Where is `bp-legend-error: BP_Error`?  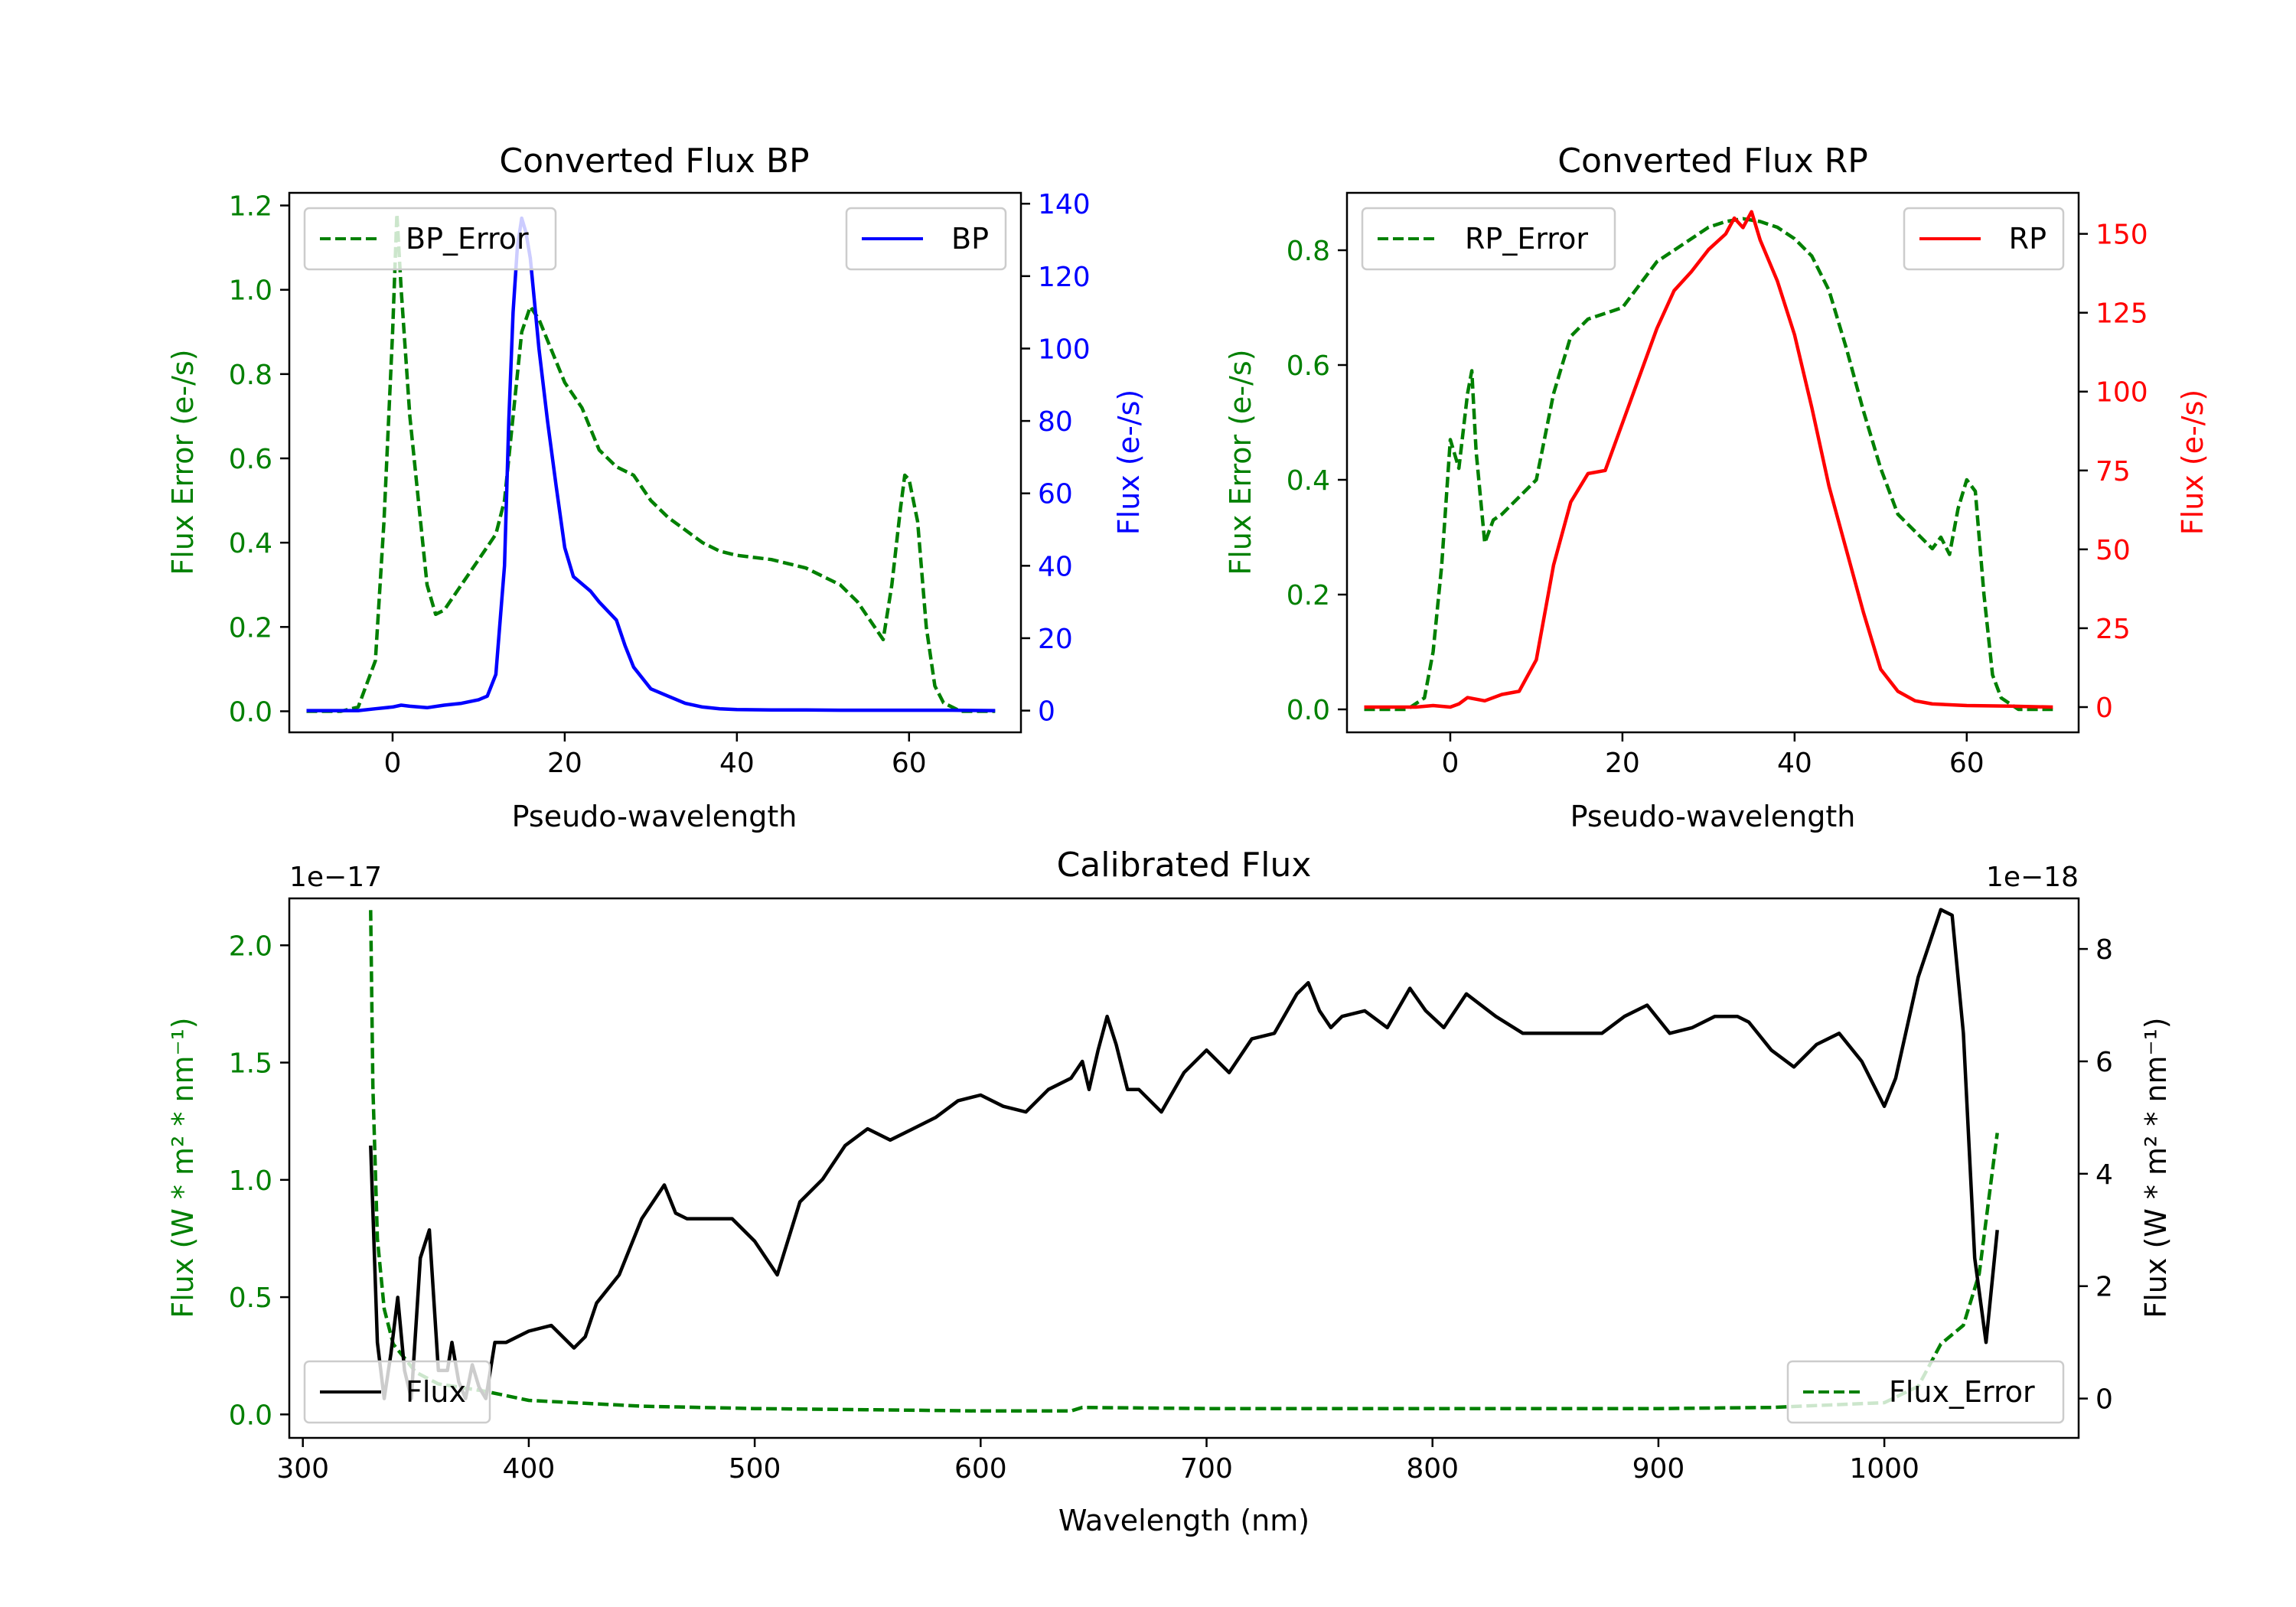 bp-legend-error: BP_Error is located at coordinates (430, 239).